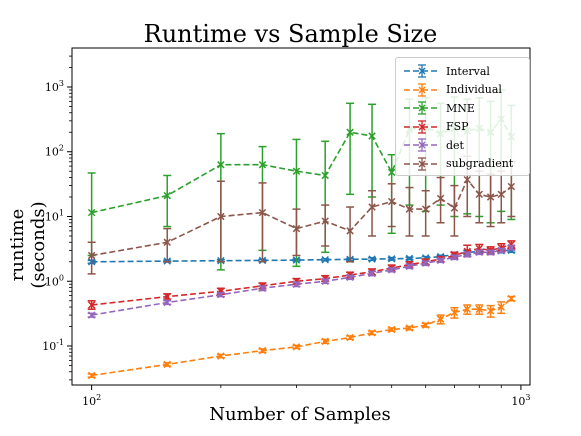  Describe the element at coordinates (520, 400) in the screenshot. I see `x-tick-label: 10³` at that location.